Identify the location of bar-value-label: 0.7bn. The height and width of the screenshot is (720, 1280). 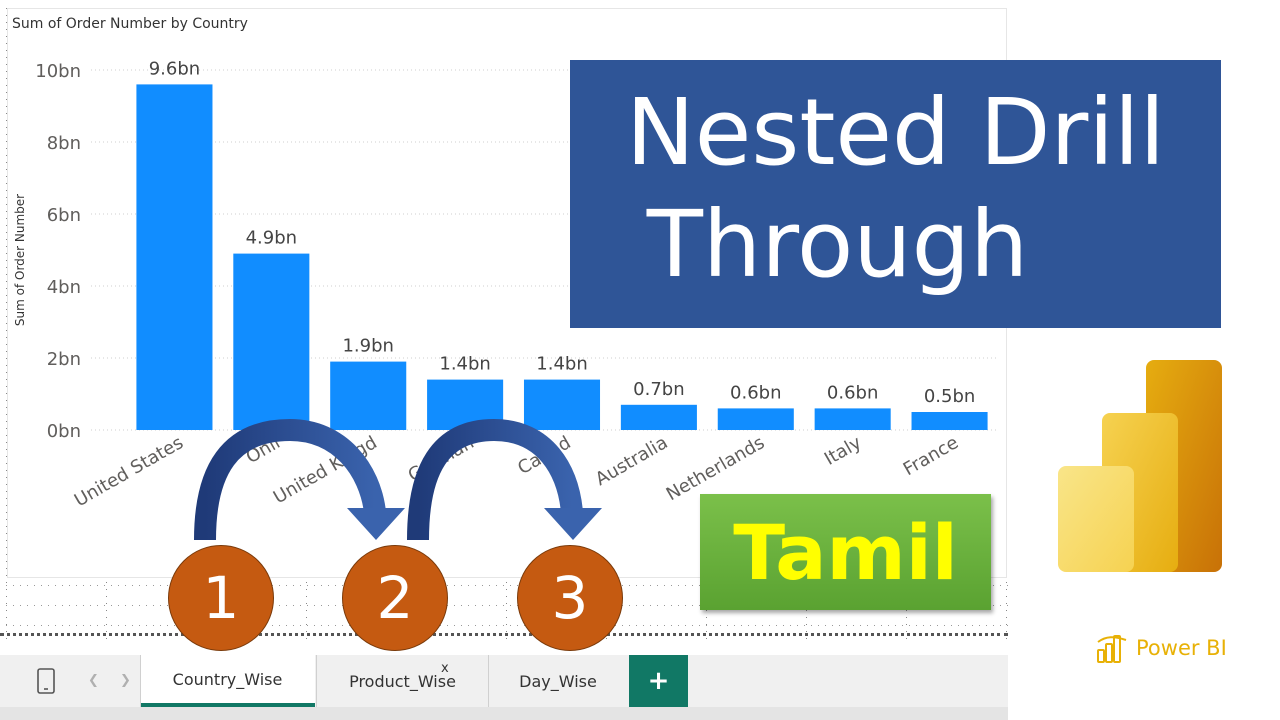
(658, 389).